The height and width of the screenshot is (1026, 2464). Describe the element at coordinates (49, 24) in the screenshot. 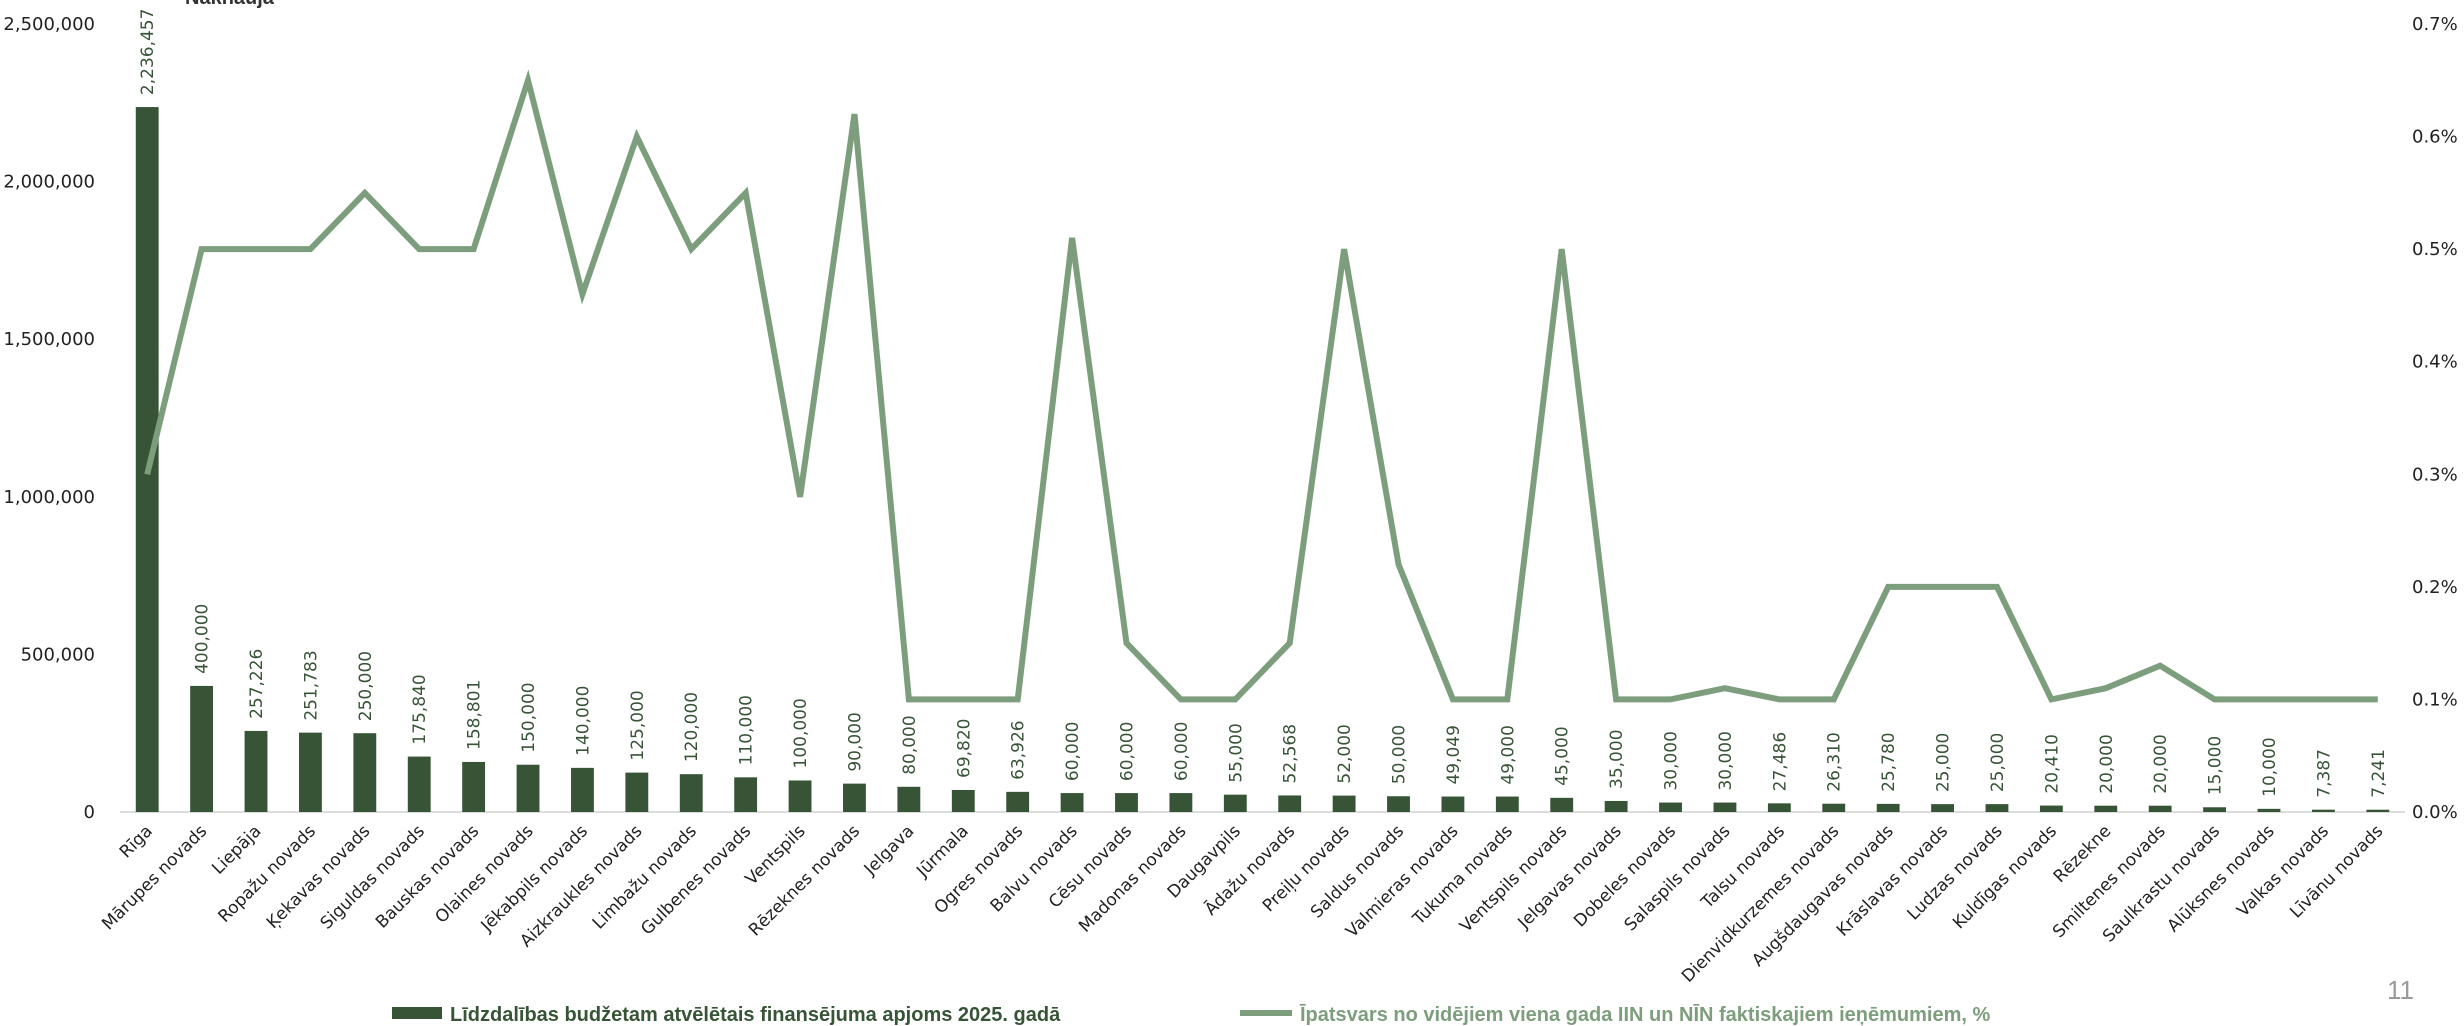

I see `left-axis-tick-label: 2,500,000` at that location.